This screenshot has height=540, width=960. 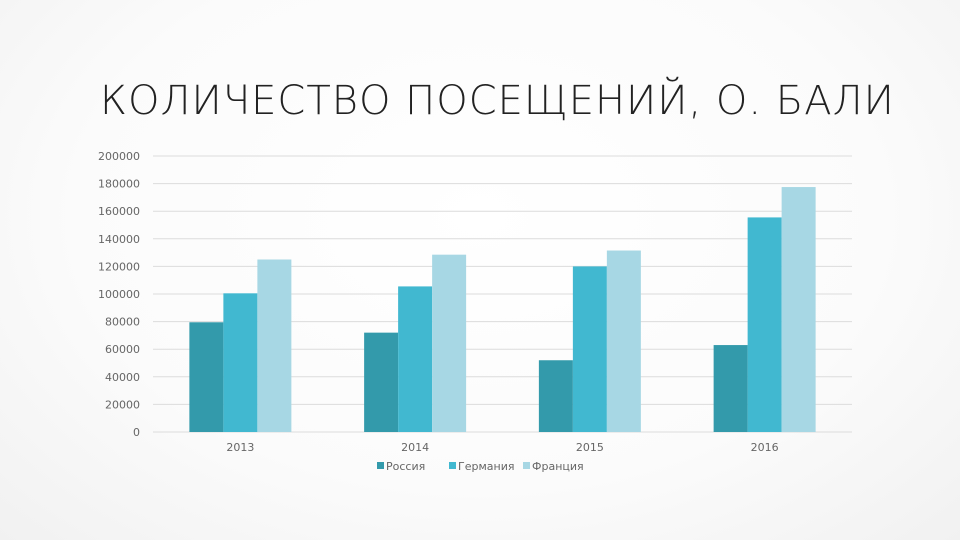 I want to click on y-tick-label: 160000, so click(x=119, y=211).